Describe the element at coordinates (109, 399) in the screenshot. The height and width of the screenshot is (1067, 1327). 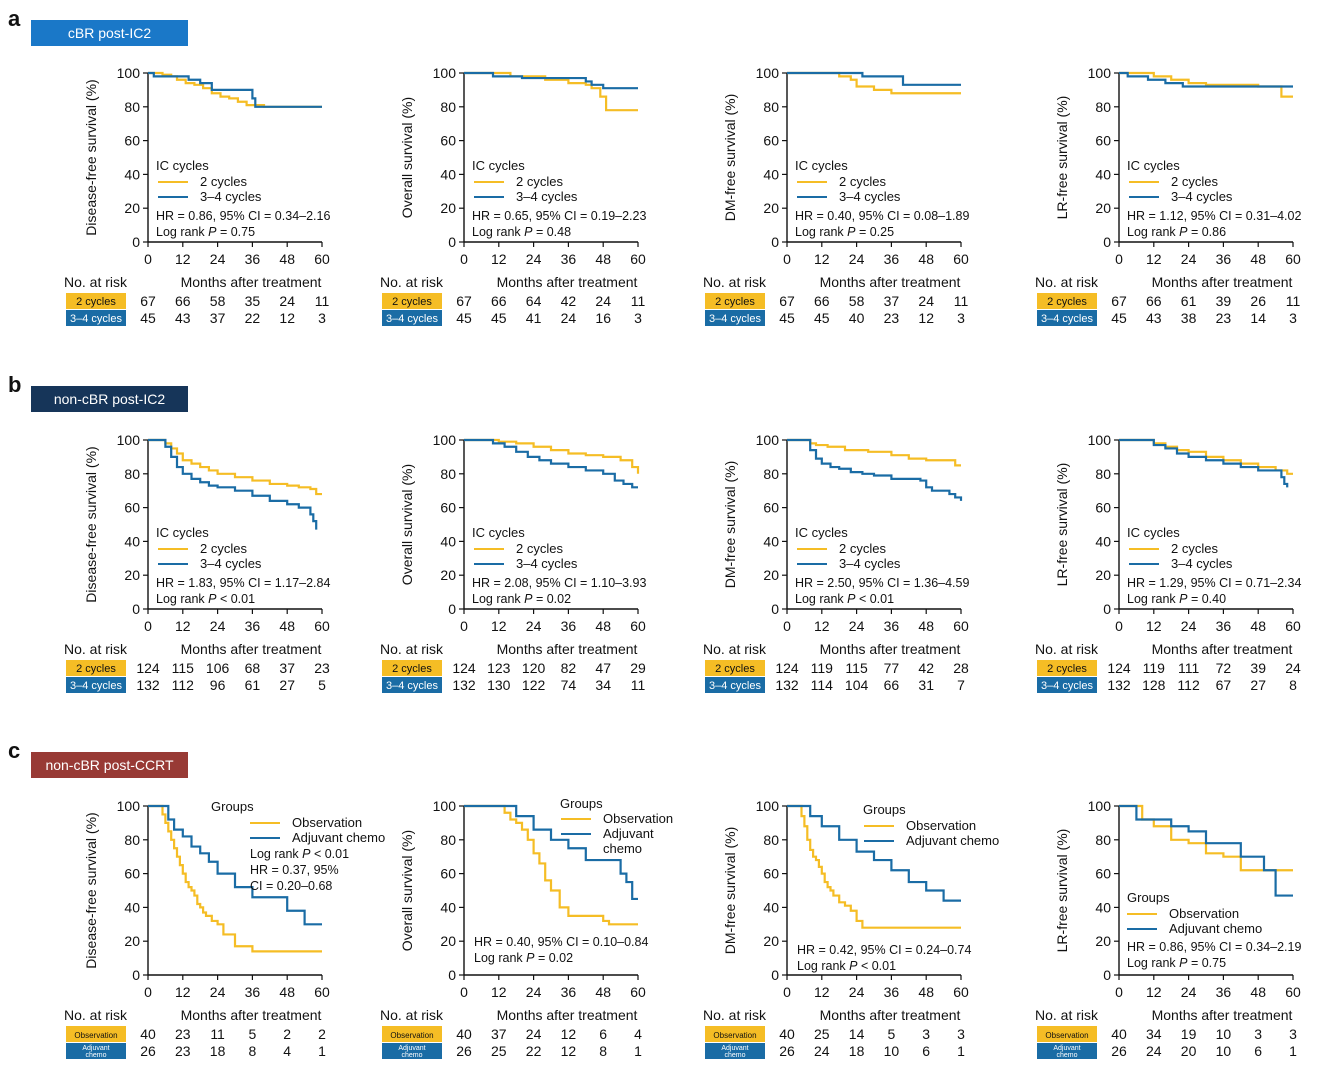
I see `panel-title: non-cBR post-IC2` at that location.